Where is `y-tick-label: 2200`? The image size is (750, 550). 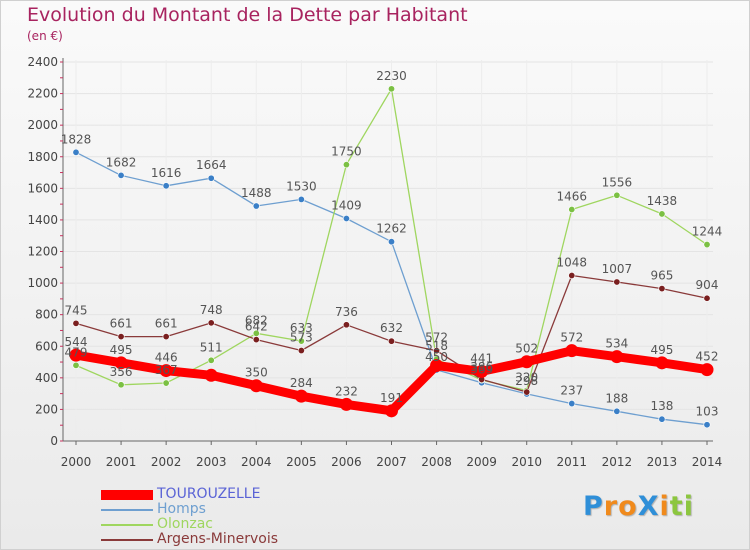 y-tick-label: 2200 is located at coordinates (42, 94).